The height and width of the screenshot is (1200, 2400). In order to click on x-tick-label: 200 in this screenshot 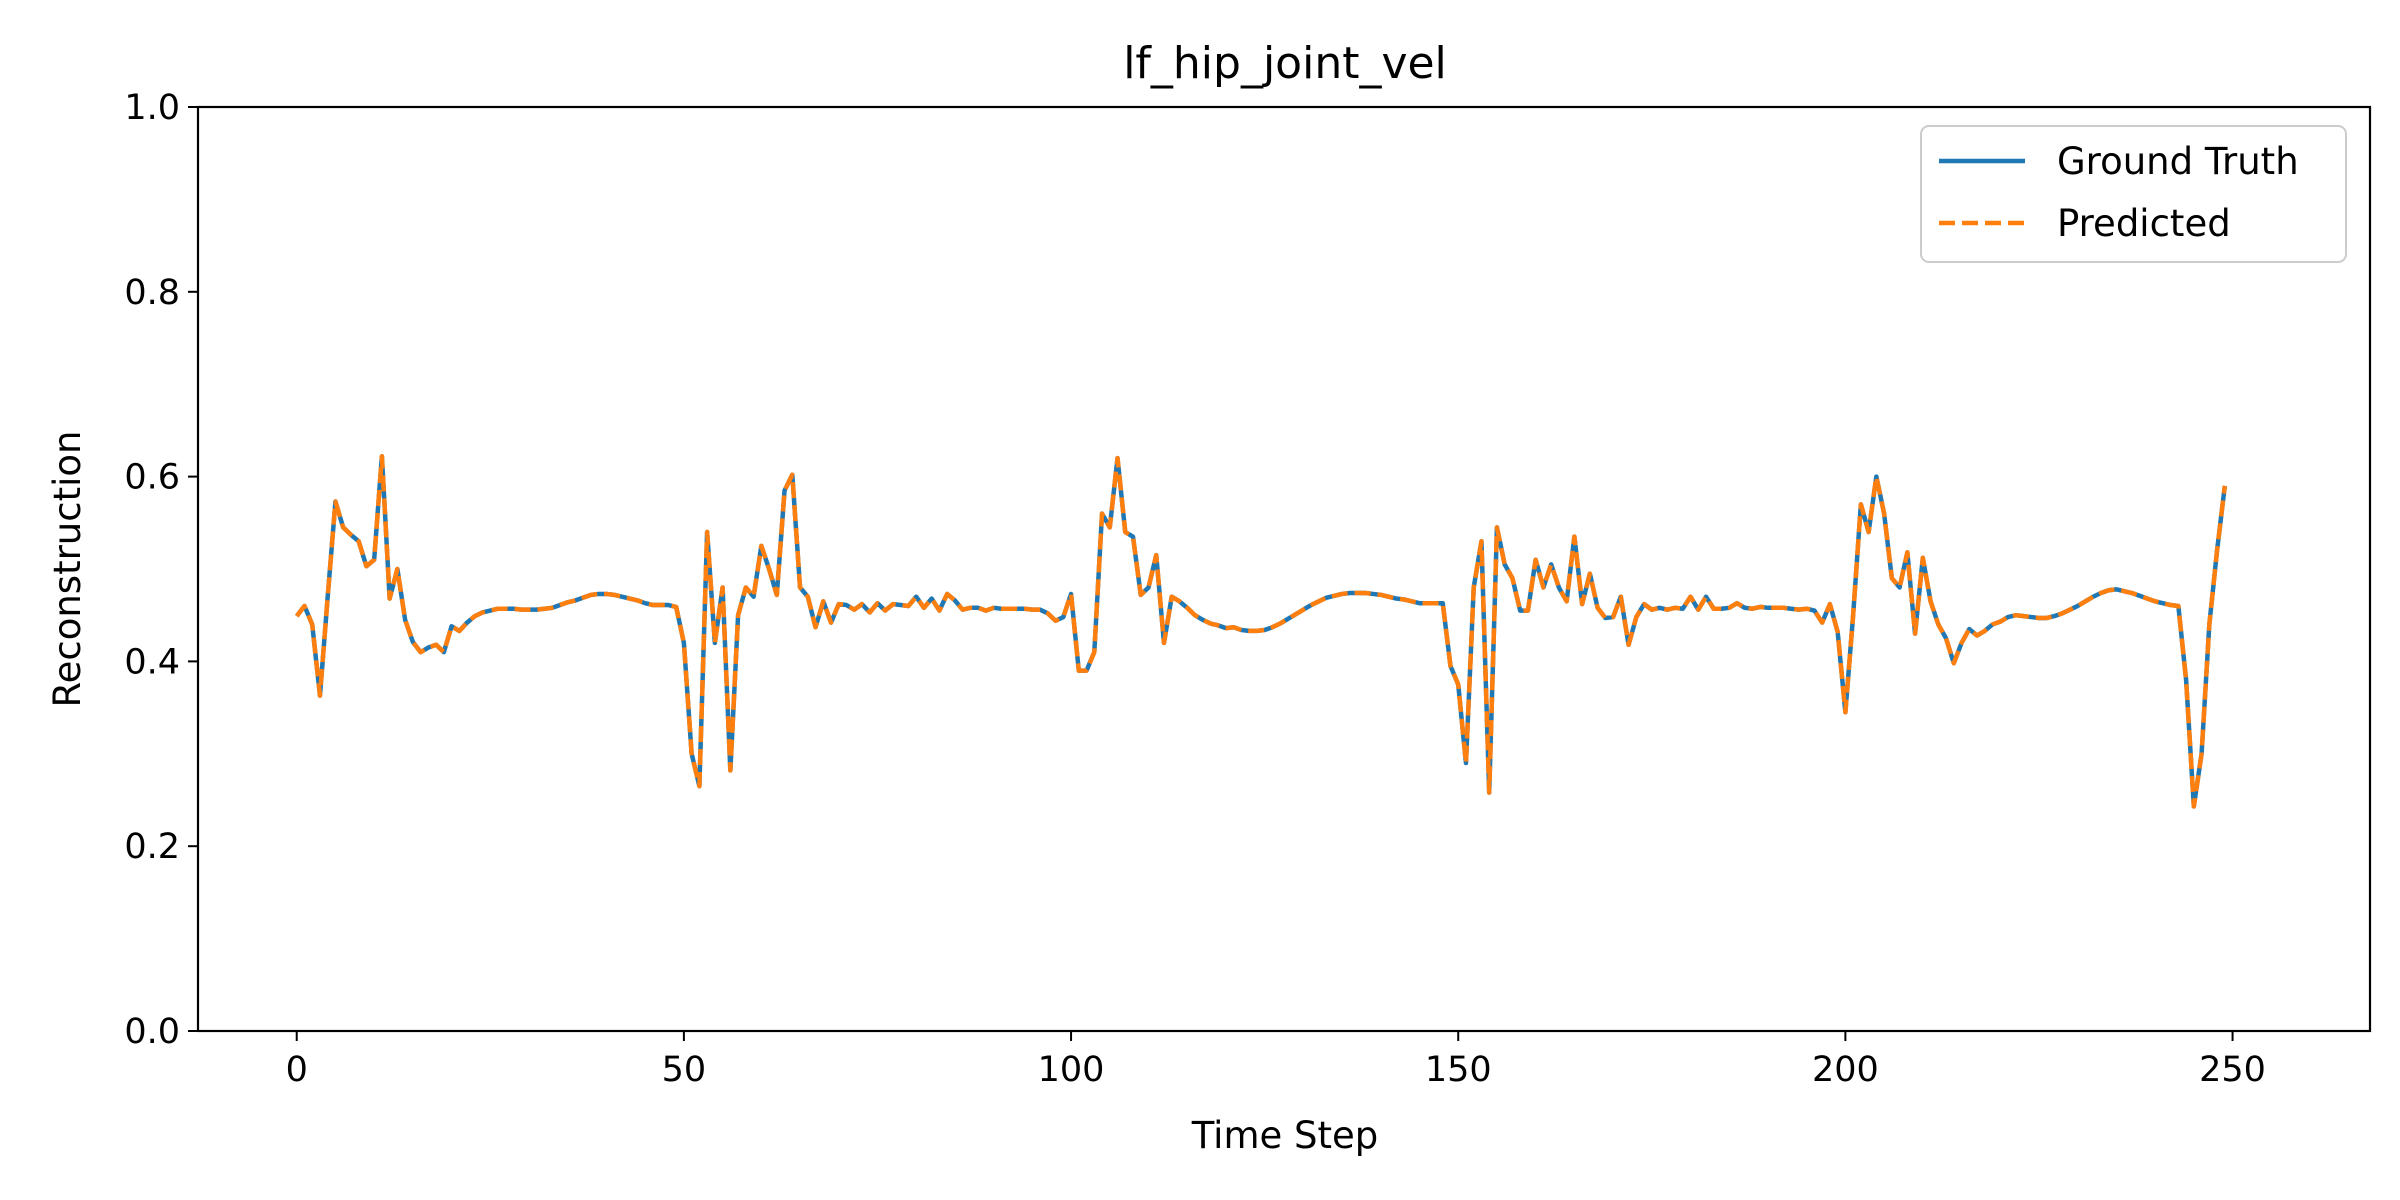, I will do `click(1845, 1070)`.